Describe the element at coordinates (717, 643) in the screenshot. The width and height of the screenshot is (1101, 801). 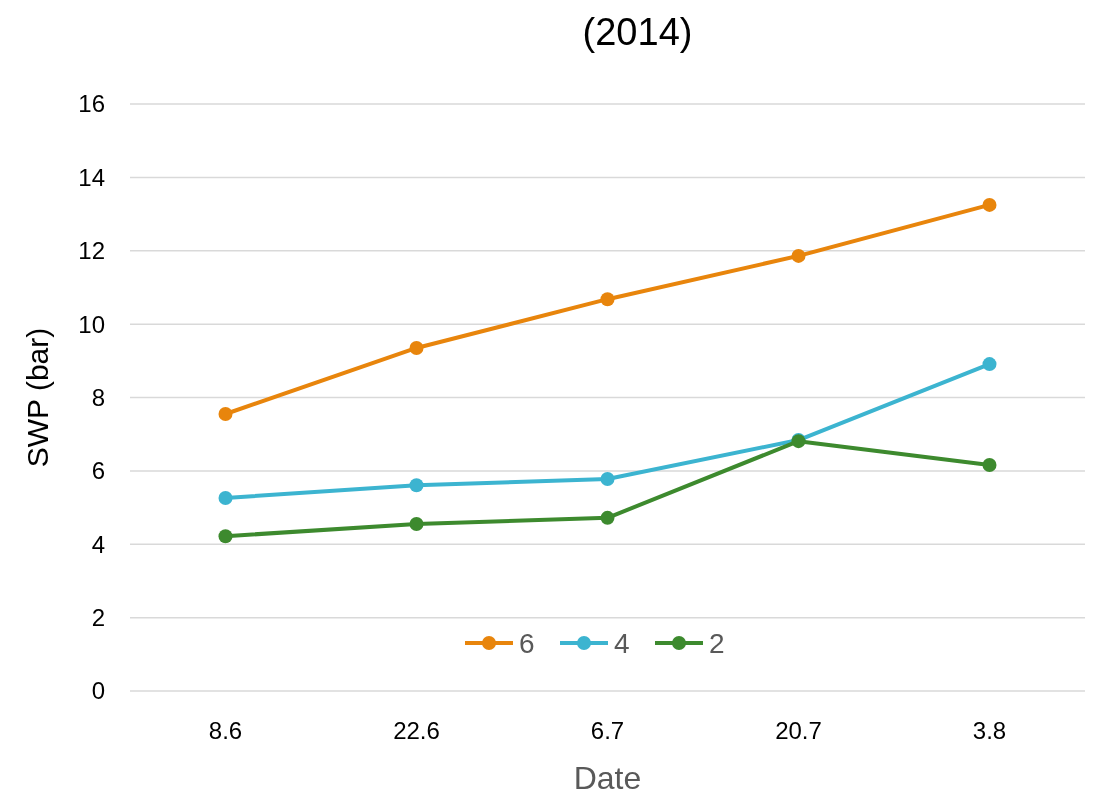
I see `legend-label: 2` at that location.